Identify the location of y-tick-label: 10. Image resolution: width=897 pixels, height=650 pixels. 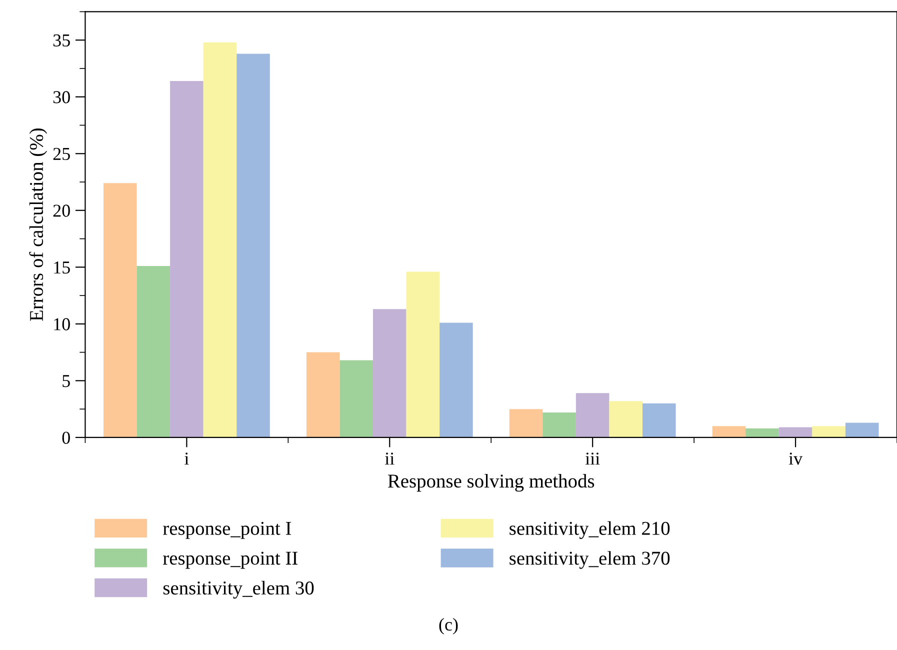
(62, 324).